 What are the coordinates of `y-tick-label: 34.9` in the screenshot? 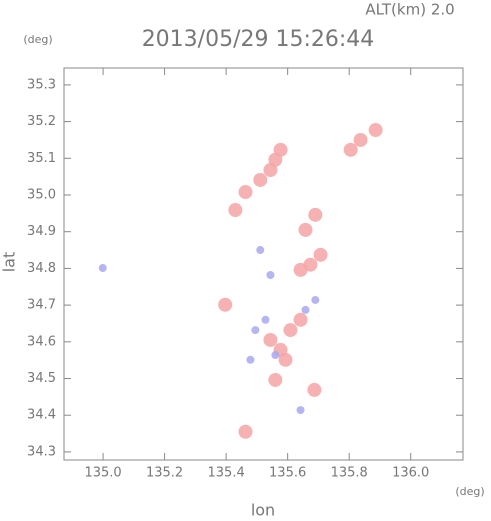 It's located at (41, 231).